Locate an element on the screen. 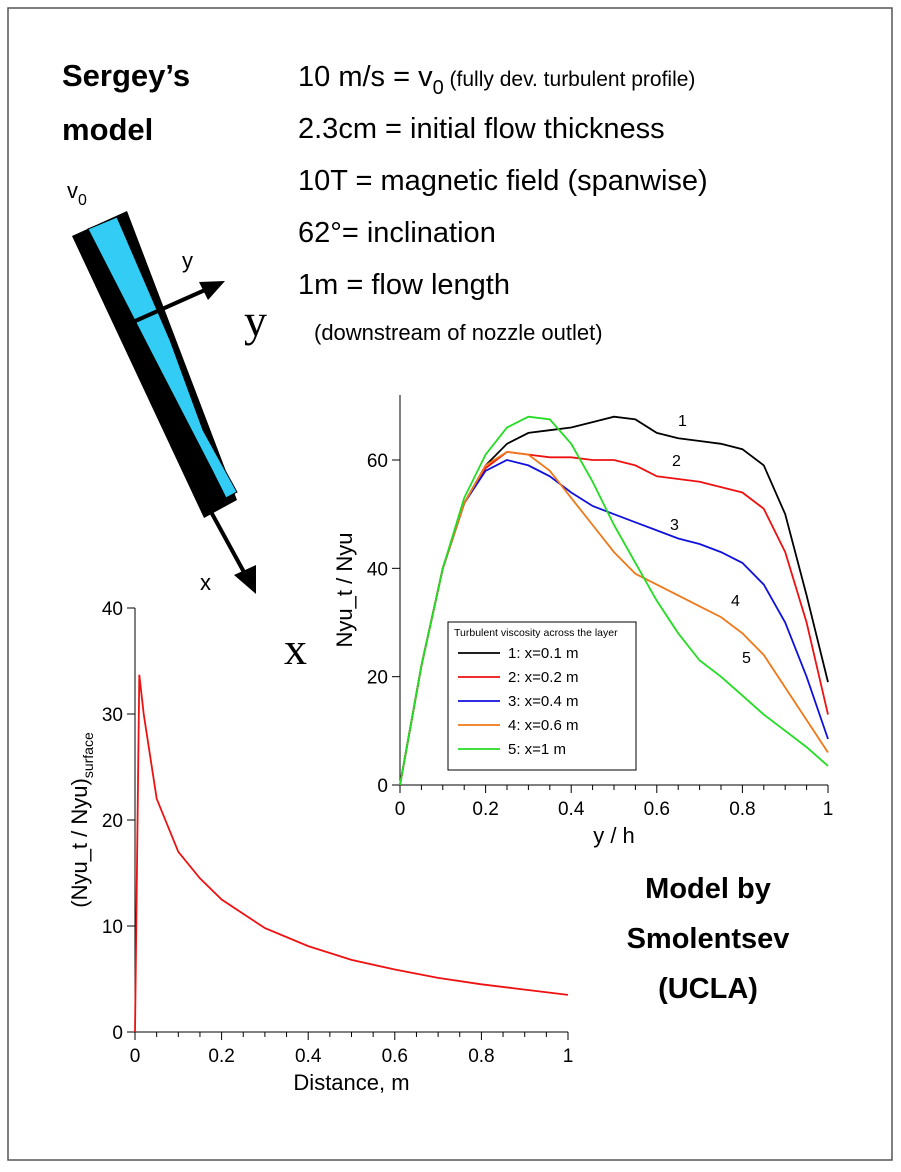 This screenshot has width=901, height=1172. y-axis-label: (Nyu_t / Nyu)surface is located at coordinates (81, 820).